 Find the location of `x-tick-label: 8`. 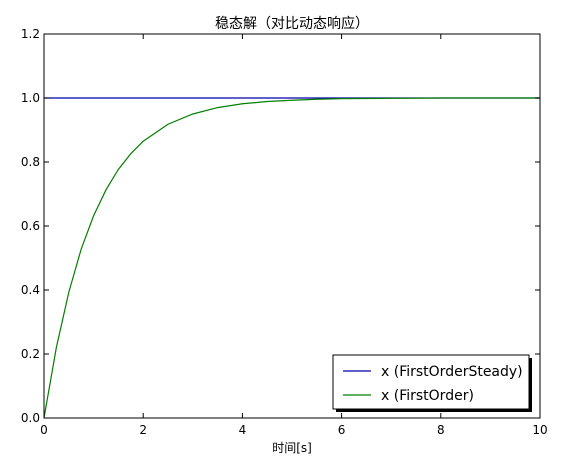

x-tick-label: 8 is located at coordinates (441, 430).